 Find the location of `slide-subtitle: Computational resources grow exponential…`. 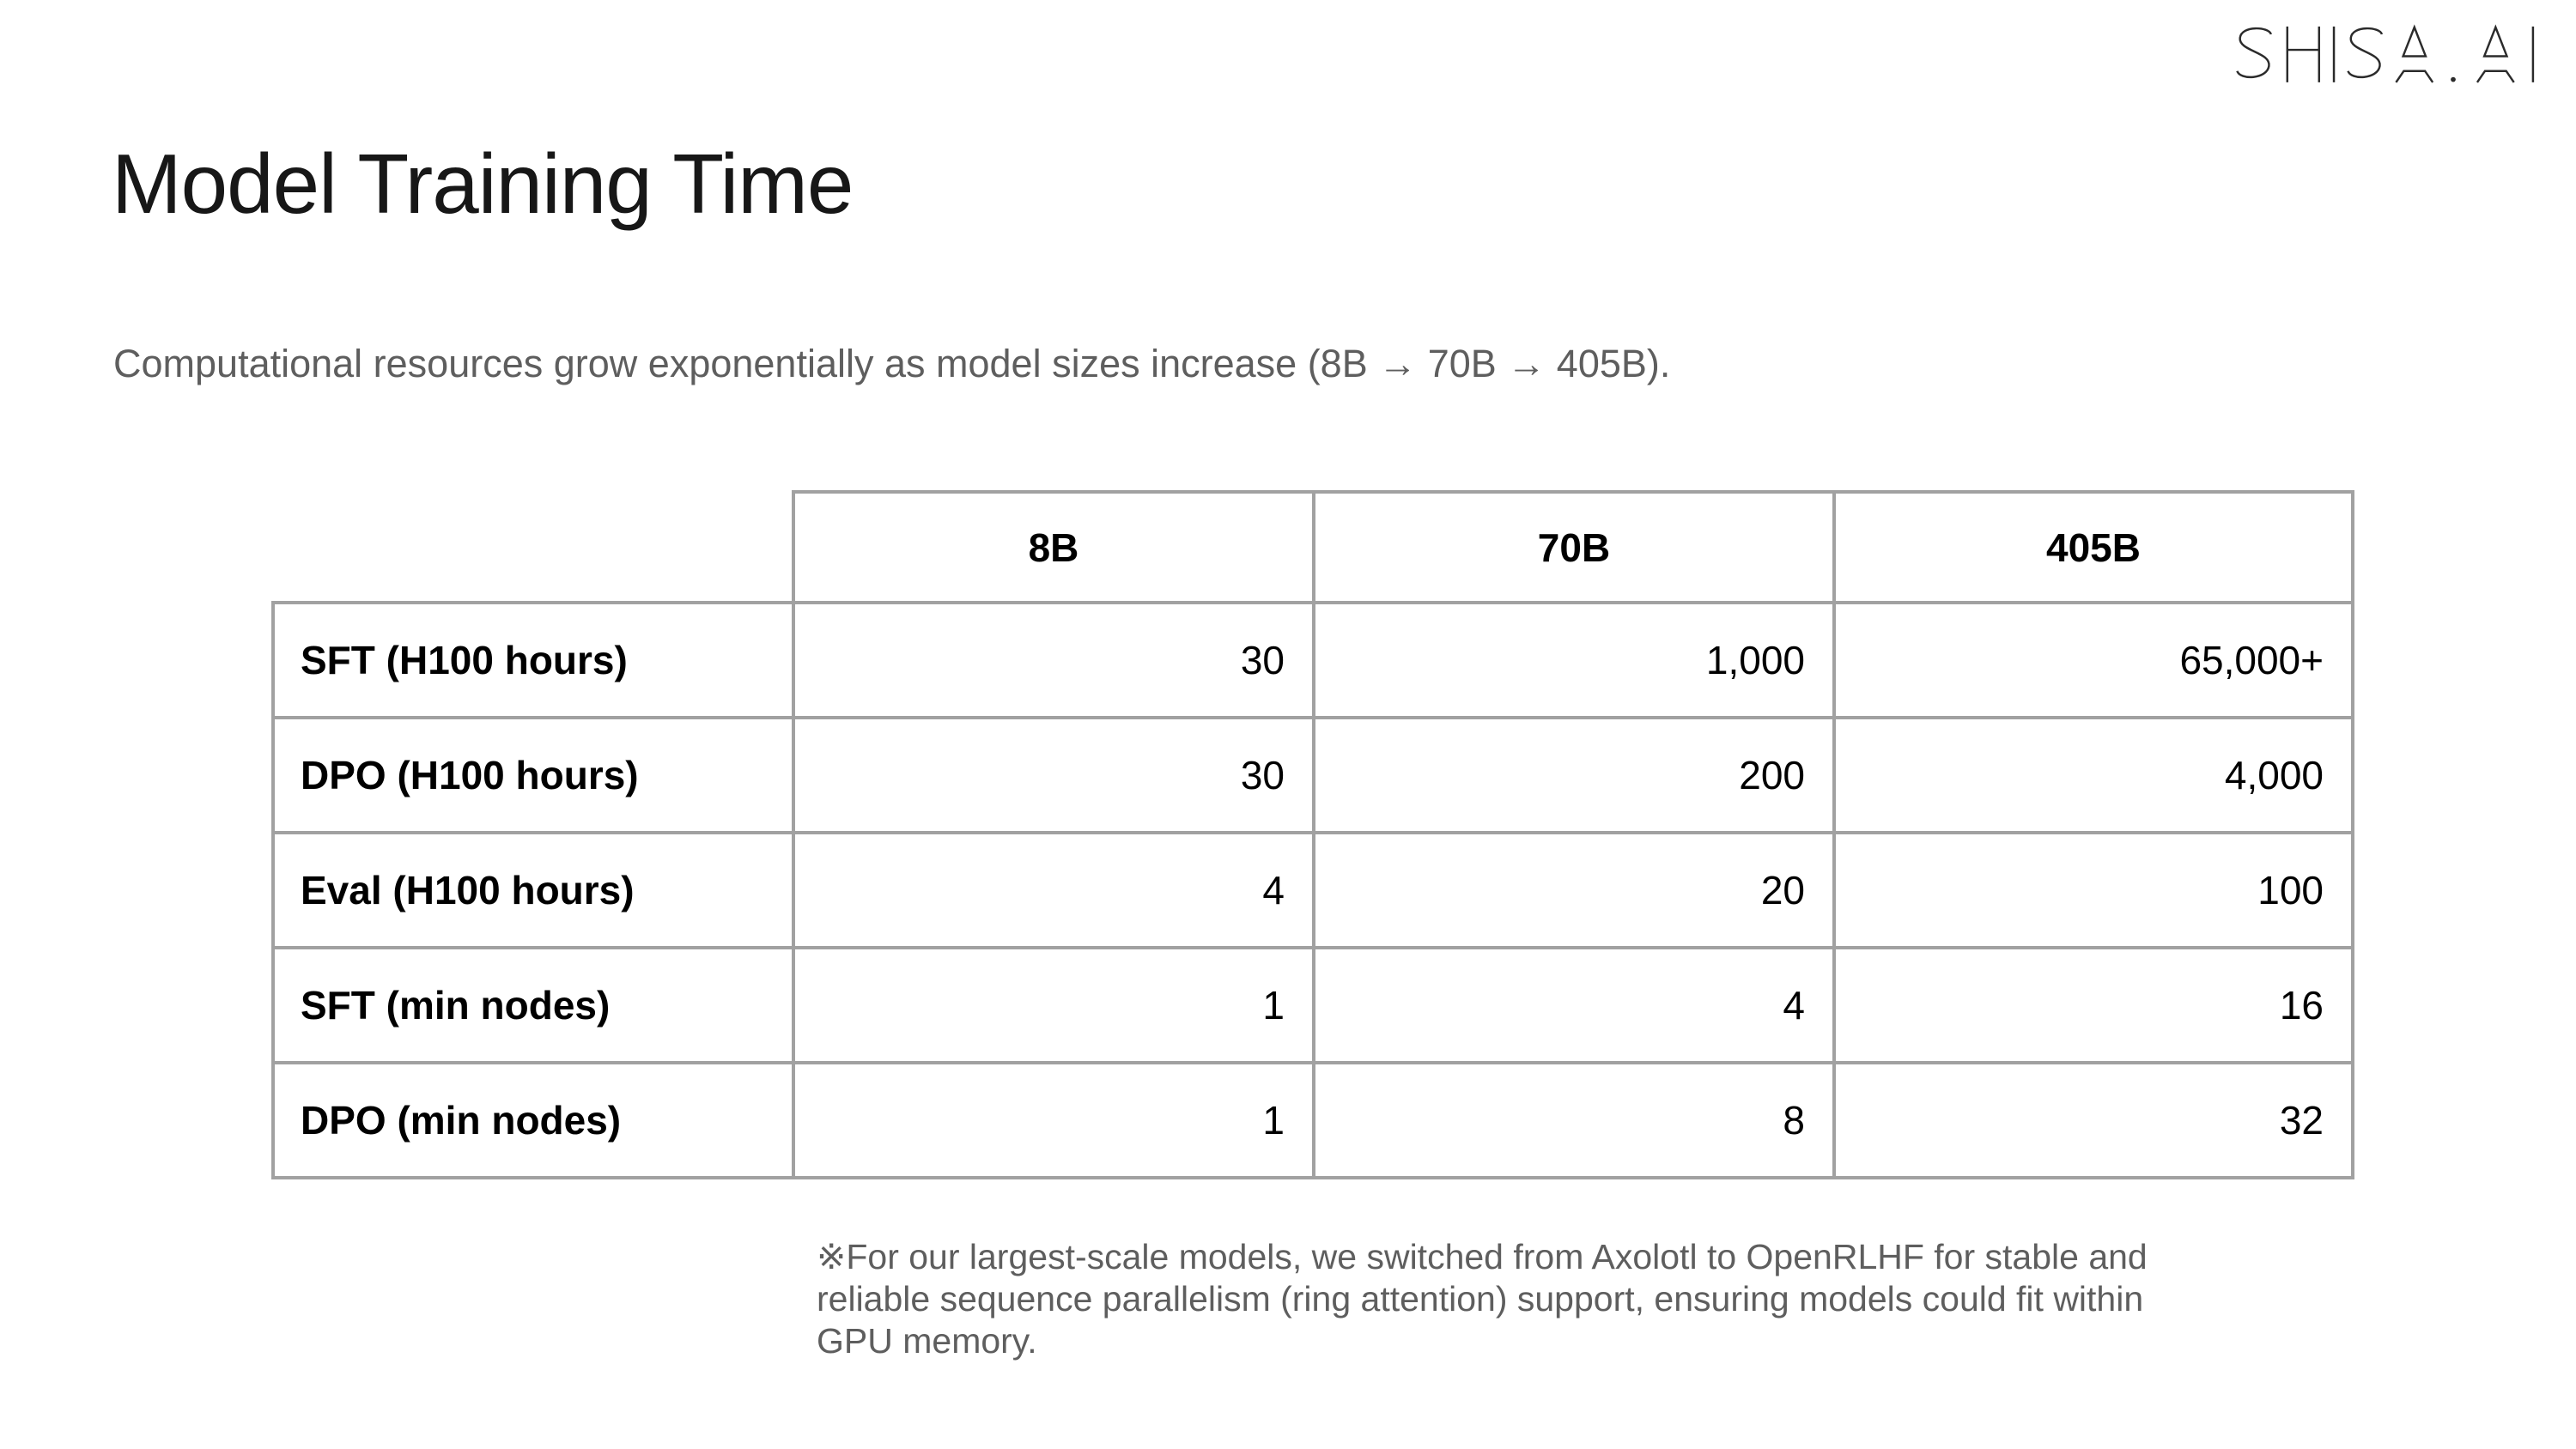

slide-subtitle: Computational resources grow exponential… is located at coordinates (892, 363).